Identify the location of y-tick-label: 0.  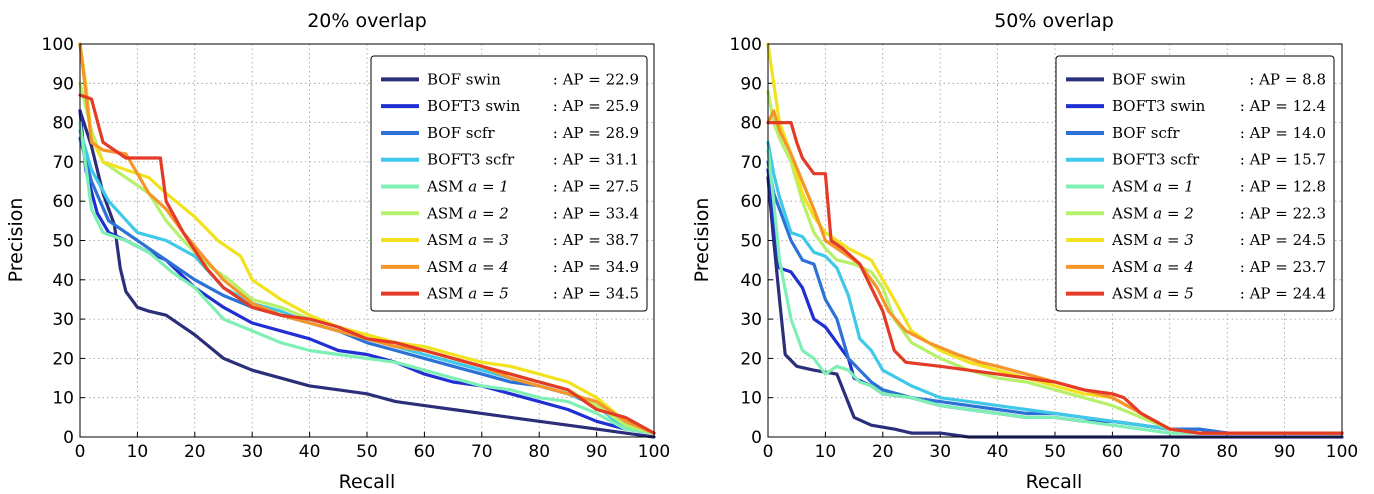
(68, 438).